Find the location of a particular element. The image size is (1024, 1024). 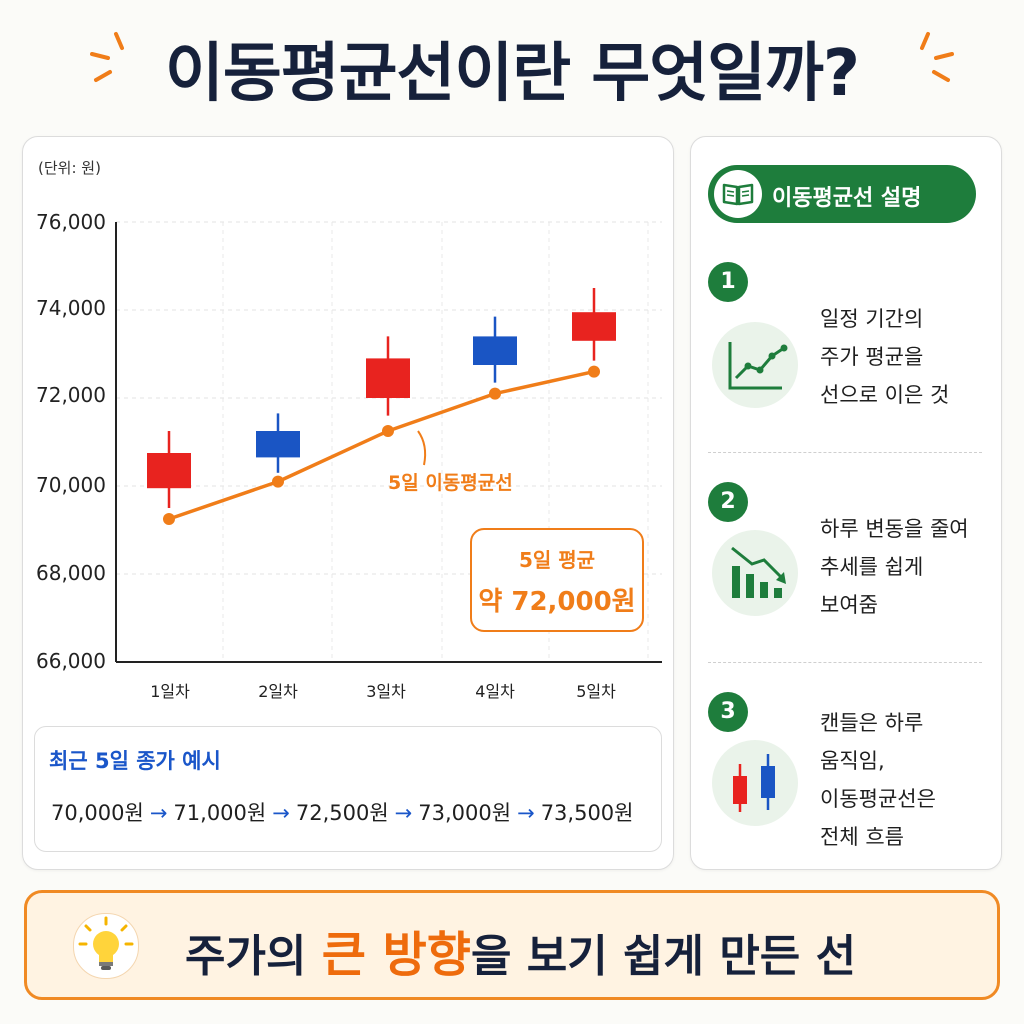

explanation-item-text: 일정 기간의 주가 평균을 선으로 이은 것 is located at coordinates (884, 357).